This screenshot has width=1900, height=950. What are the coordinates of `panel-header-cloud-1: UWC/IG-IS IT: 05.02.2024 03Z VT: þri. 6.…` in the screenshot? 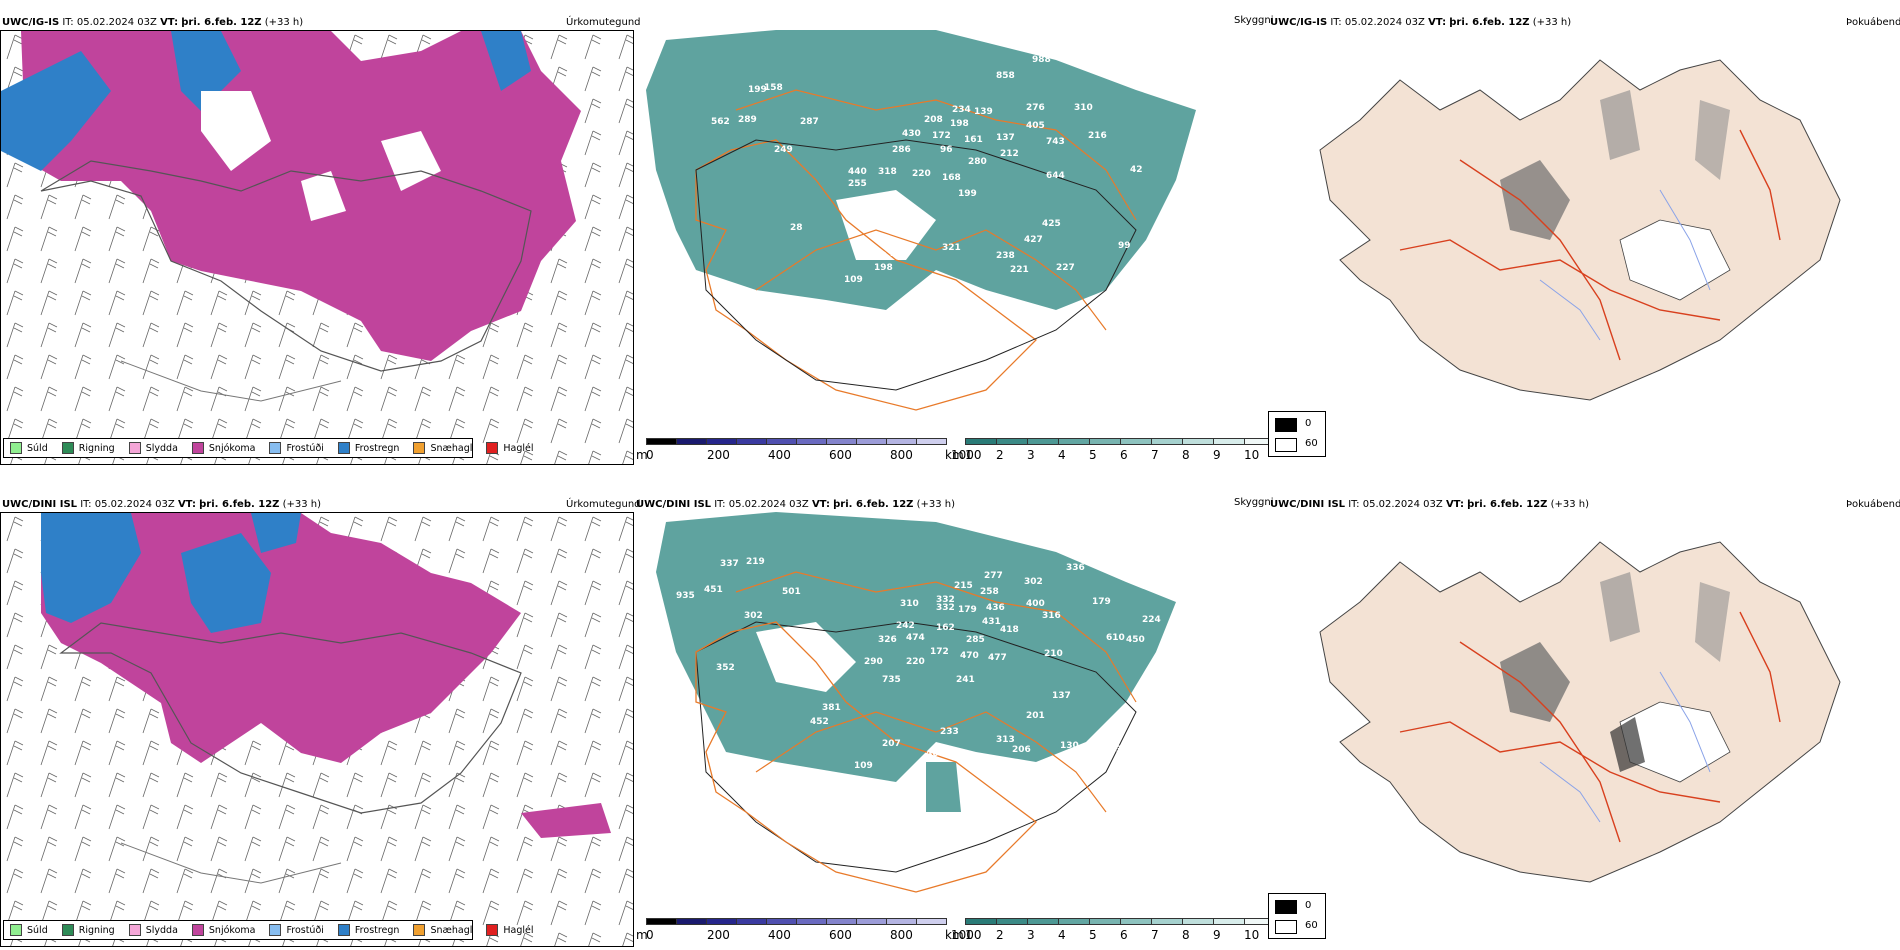 It's located at (1420, 22).